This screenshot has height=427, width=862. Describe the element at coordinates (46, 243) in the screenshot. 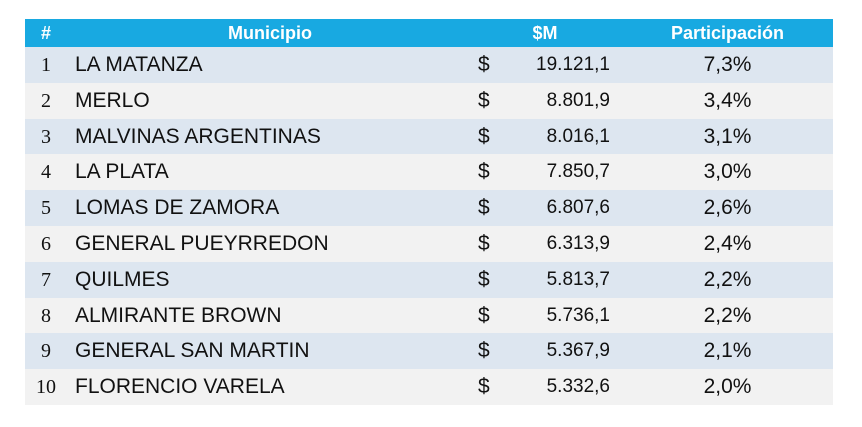

I see `rank: 6` at that location.